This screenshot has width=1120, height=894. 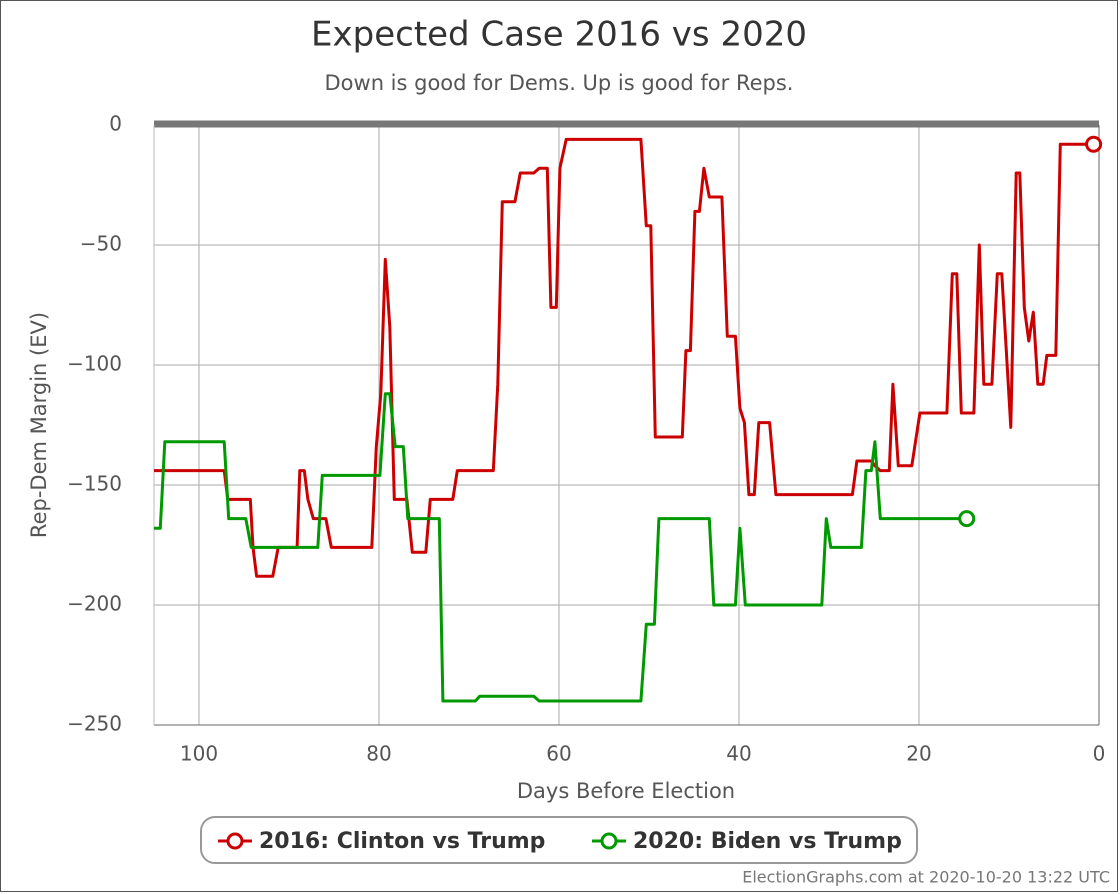 What do you see at coordinates (559, 840) in the screenshot?
I see `legend-box` at bounding box center [559, 840].